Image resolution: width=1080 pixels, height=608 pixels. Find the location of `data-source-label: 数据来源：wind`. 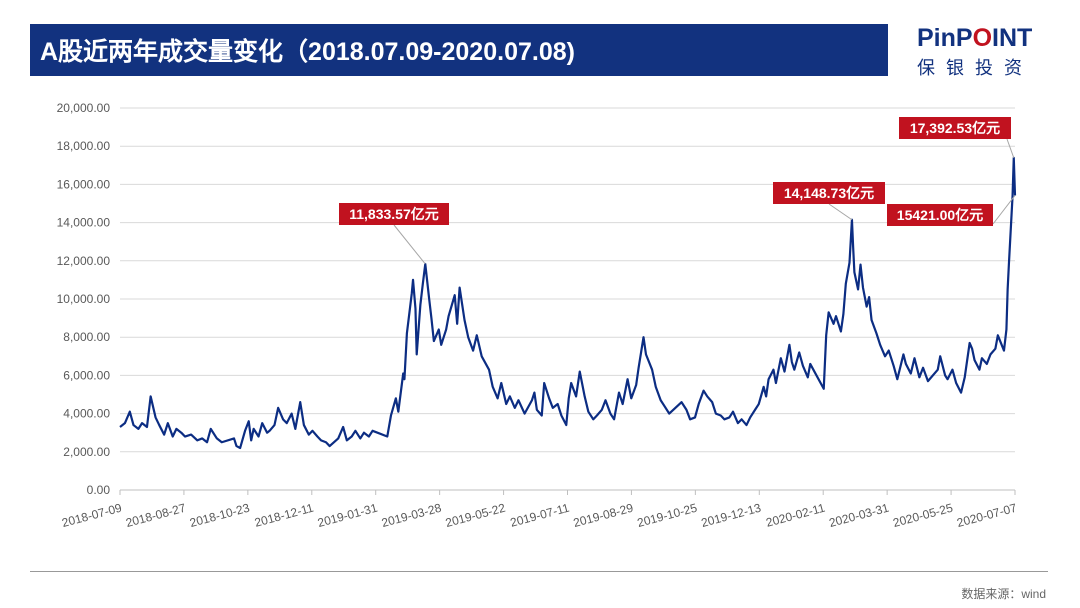

data-source-label: 数据来源：wind is located at coordinates (1003, 594).